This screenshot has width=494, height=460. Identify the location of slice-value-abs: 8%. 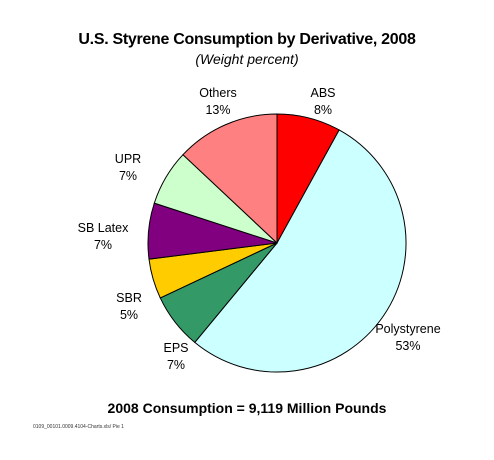
(323, 110).